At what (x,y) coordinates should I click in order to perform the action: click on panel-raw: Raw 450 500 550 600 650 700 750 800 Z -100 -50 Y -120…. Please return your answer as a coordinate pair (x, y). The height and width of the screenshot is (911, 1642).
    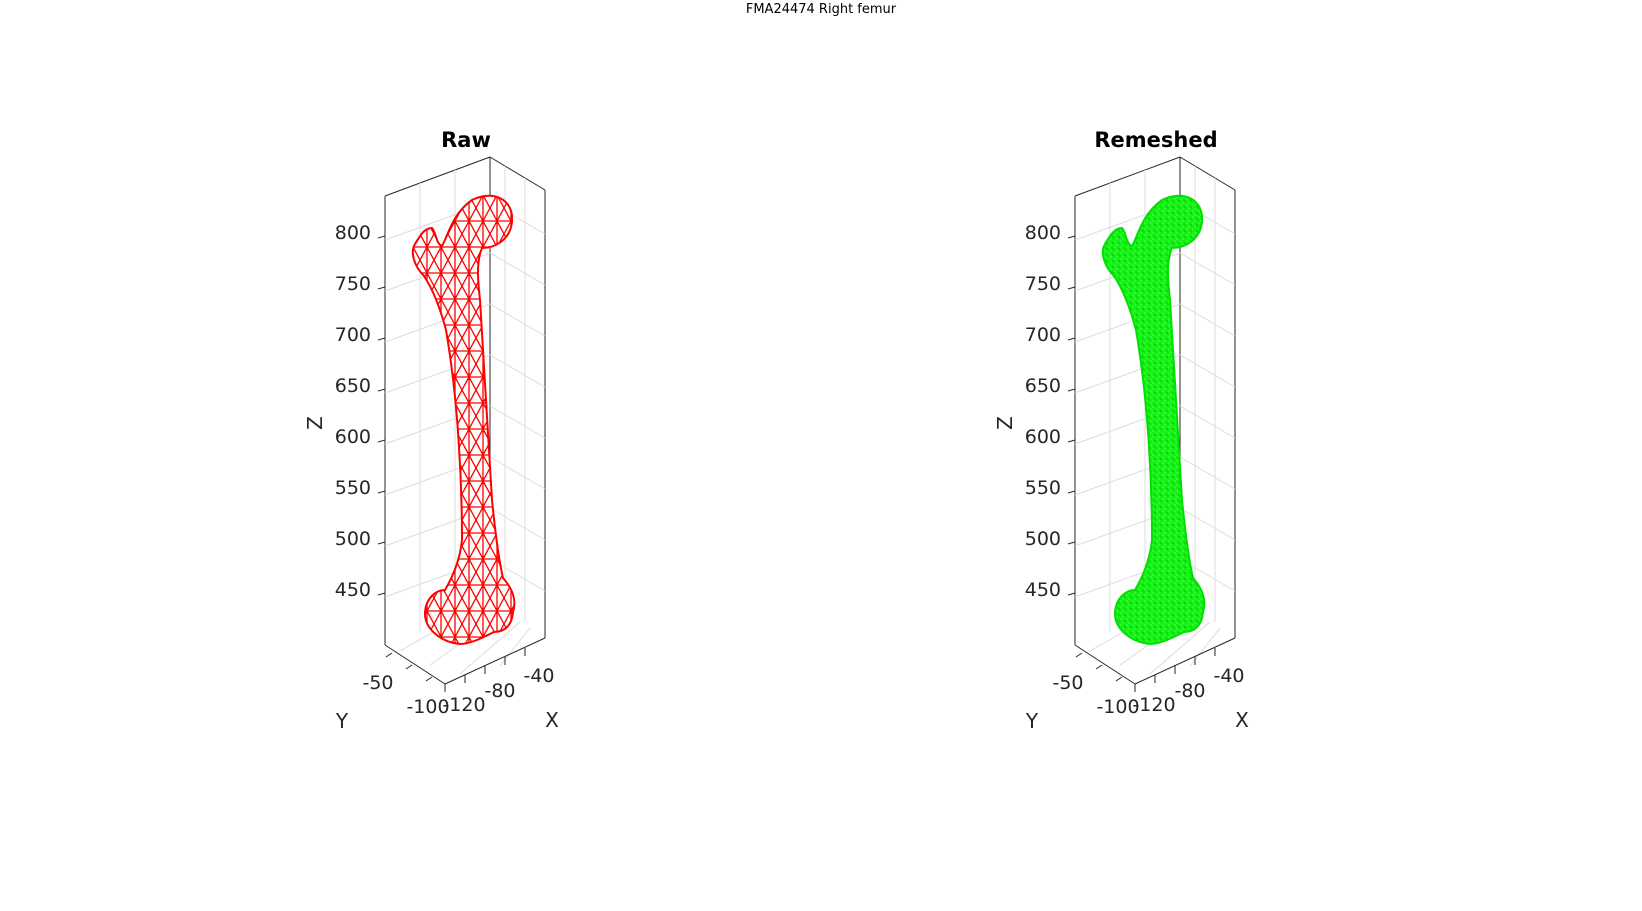
    Looking at the image, I should click on (431, 430).